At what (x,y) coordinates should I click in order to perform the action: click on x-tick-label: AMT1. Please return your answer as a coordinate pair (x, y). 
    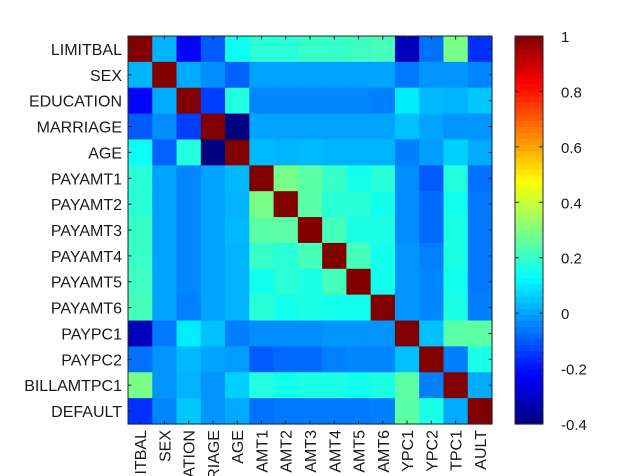
    Looking at the image, I should click on (262, 451).